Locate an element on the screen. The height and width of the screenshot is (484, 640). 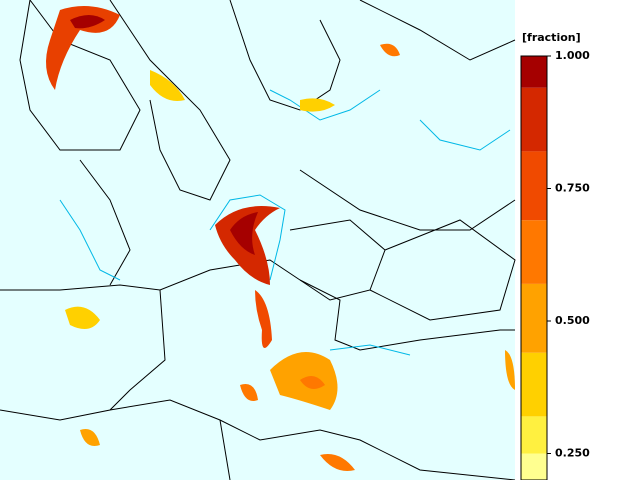
tick-label: 0.750 is located at coordinates (572, 188).